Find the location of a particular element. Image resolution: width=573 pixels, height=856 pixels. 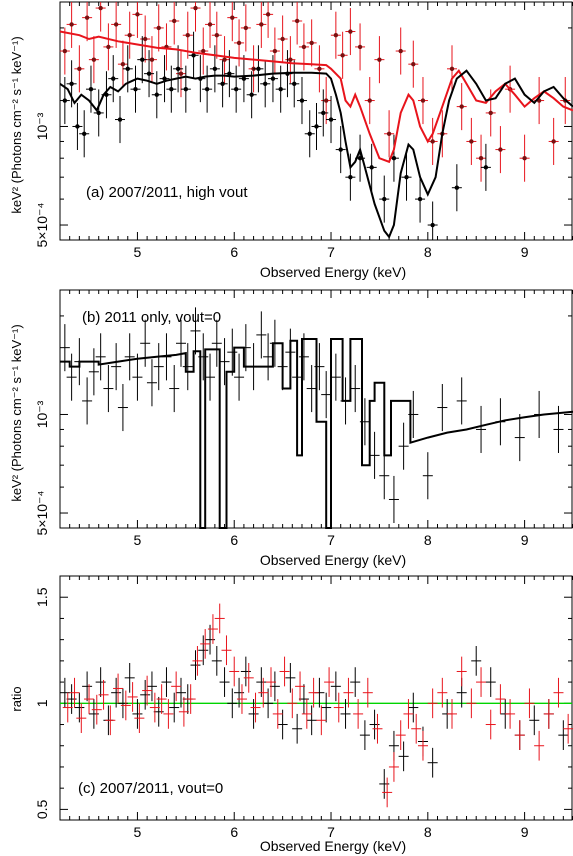

panel-c-xtick-label: 9 is located at coordinates (525, 832).